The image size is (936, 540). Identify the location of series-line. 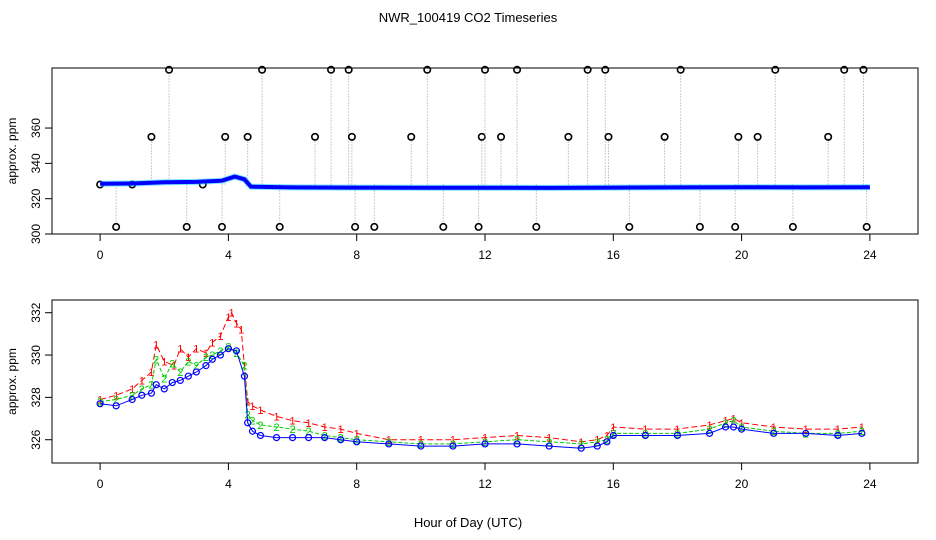
(485, 182).